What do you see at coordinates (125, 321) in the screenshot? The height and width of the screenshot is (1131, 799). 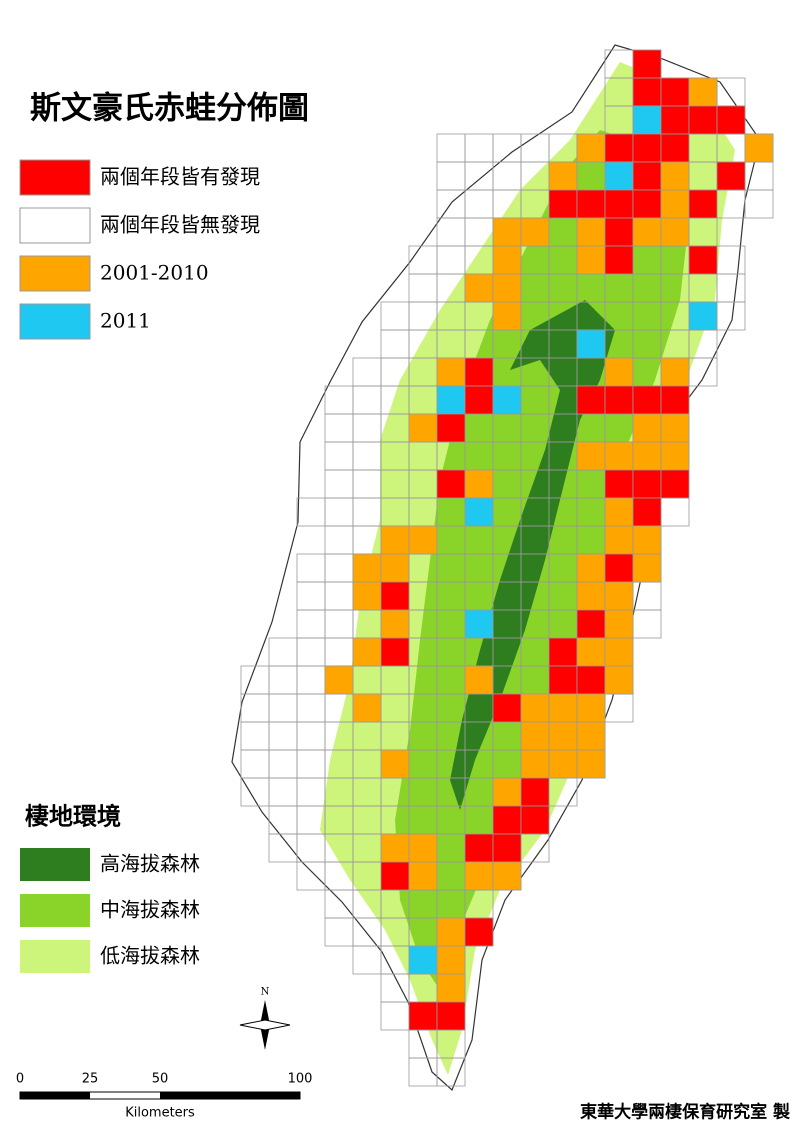 I see `legend-label: 2011` at bounding box center [125, 321].